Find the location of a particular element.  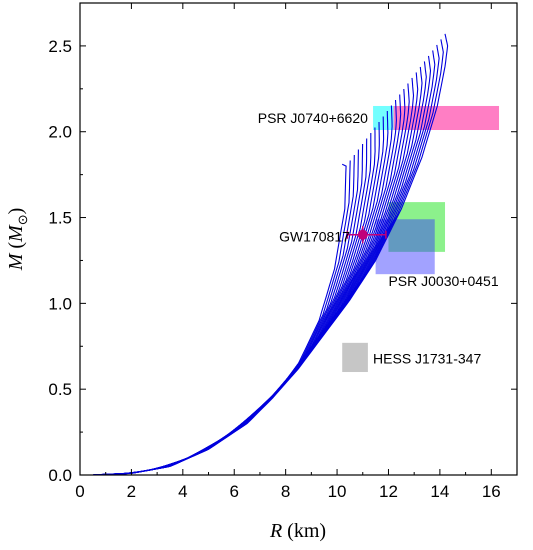

y-axis-open: ( is located at coordinates (16, 248).